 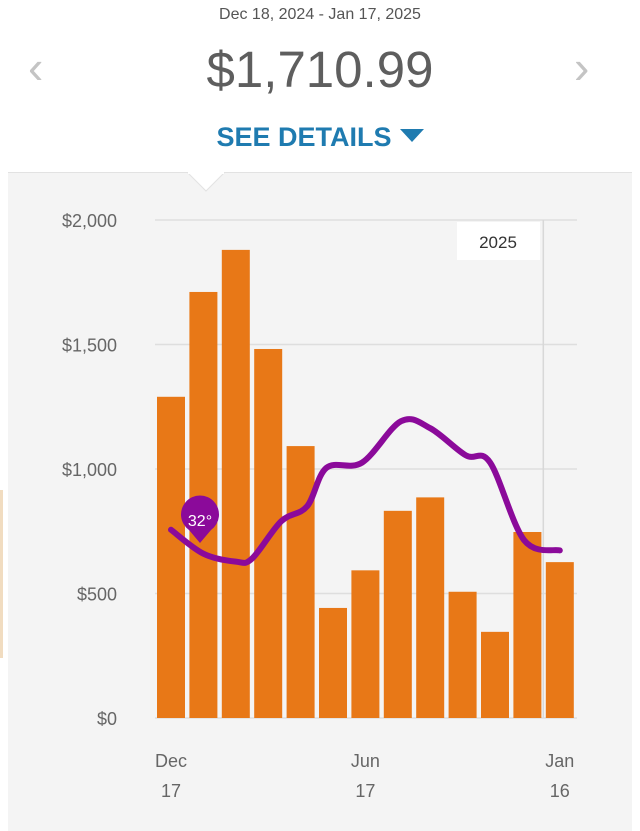 What do you see at coordinates (1, 574) in the screenshot?
I see `edge-sliver` at bounding box center [1, 574].